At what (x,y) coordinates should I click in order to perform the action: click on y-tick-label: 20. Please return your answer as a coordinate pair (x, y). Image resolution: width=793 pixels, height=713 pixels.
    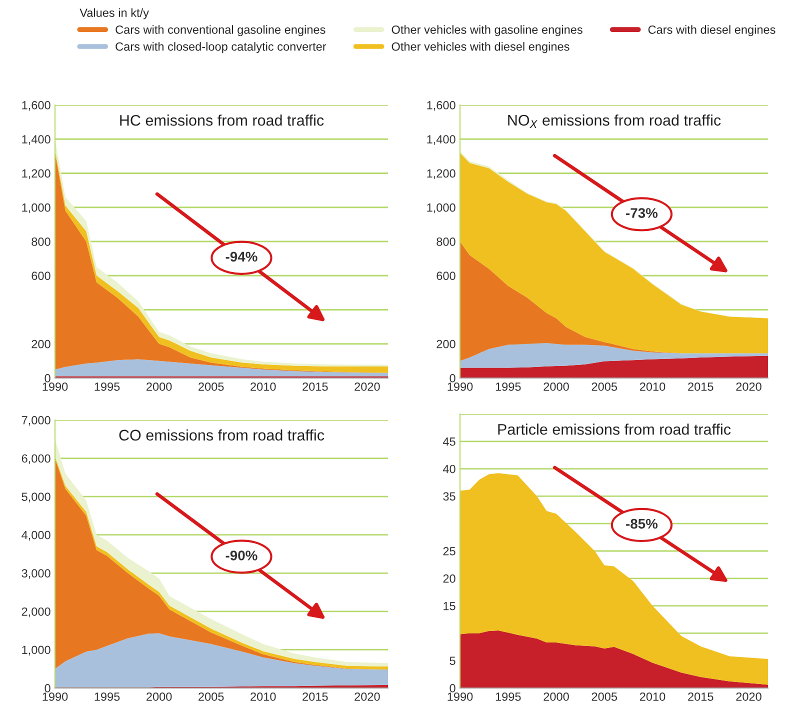
    Looking at the image, I should click on (449, 578).